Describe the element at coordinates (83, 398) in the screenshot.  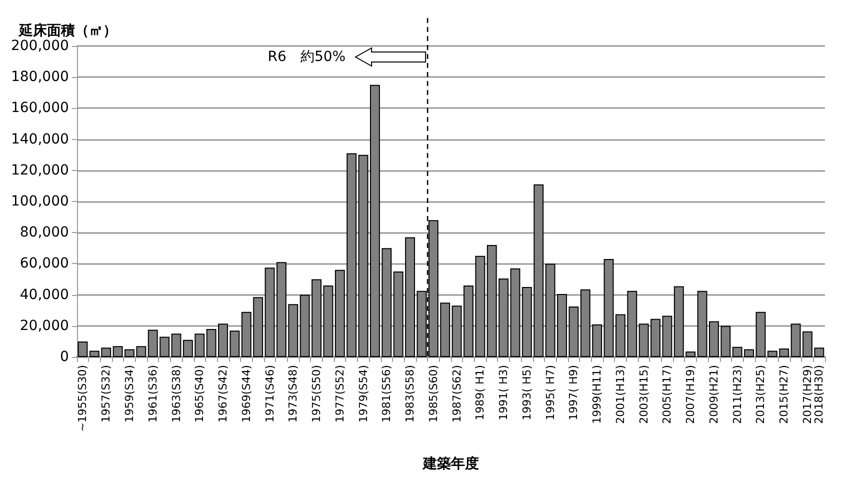
I see `x-tick-label: ~1955(S30)` at that location.